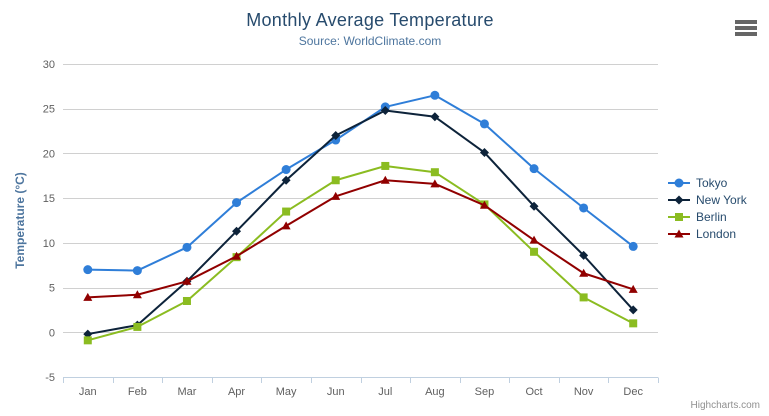  I want to click on y-axis-tick-label: 20, so click(49, 154).